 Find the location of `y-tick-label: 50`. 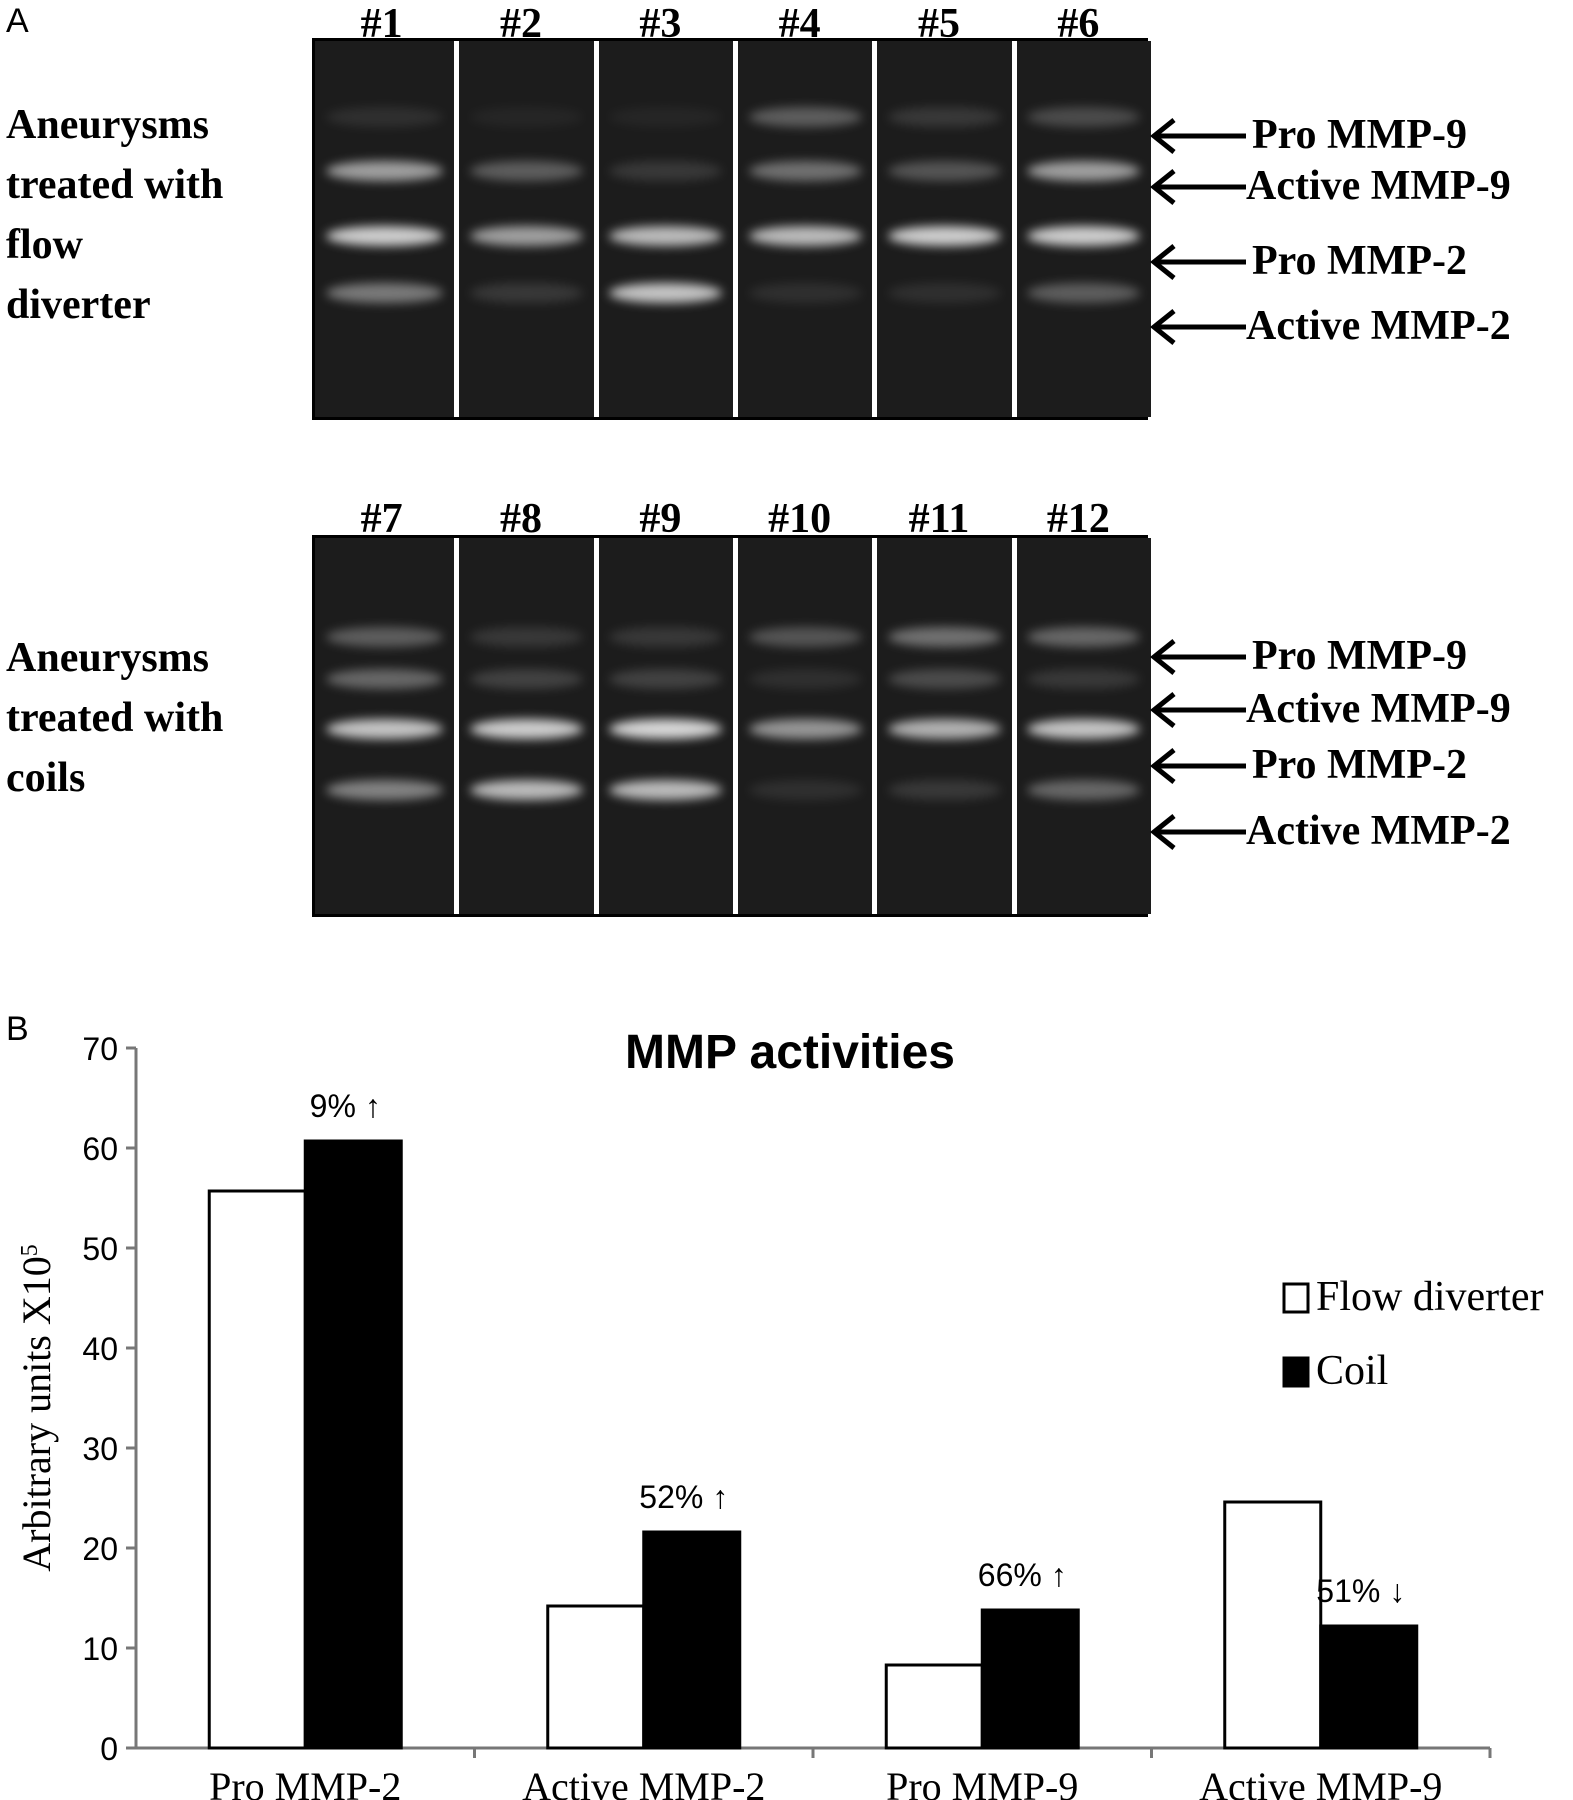

y-tick-label: 50 is located at coordinates (100, 1249).